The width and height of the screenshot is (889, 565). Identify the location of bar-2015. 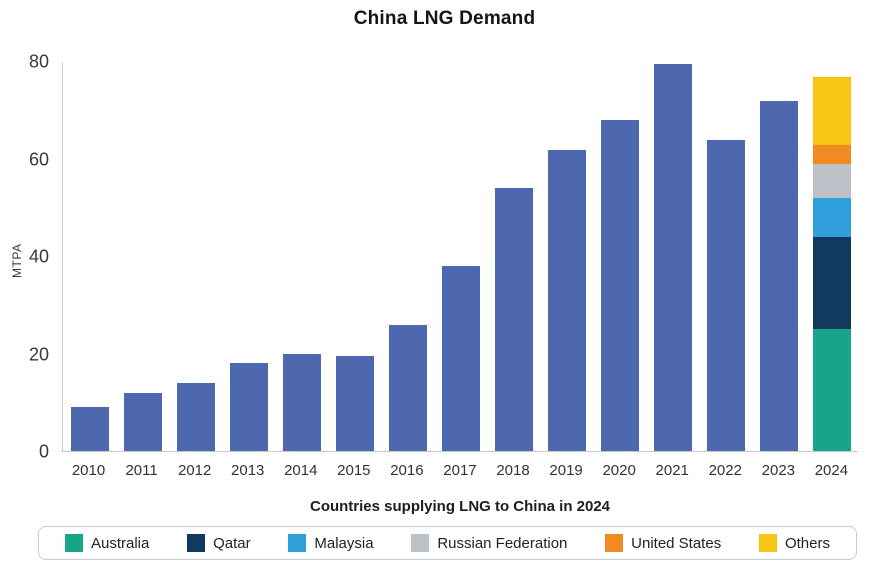
(354, 403).